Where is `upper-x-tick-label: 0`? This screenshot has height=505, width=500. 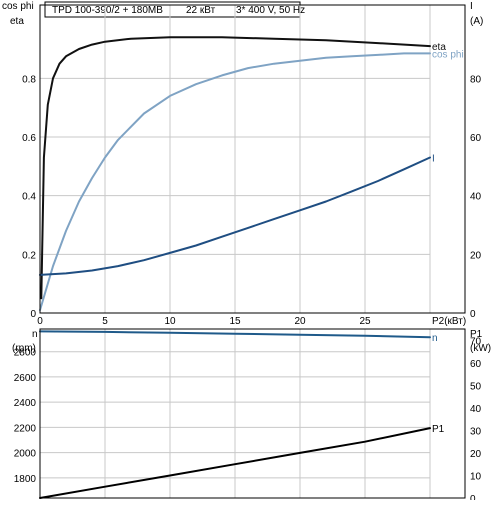 upper-x-tick-label: 0 is located at coordinates (40, 321).